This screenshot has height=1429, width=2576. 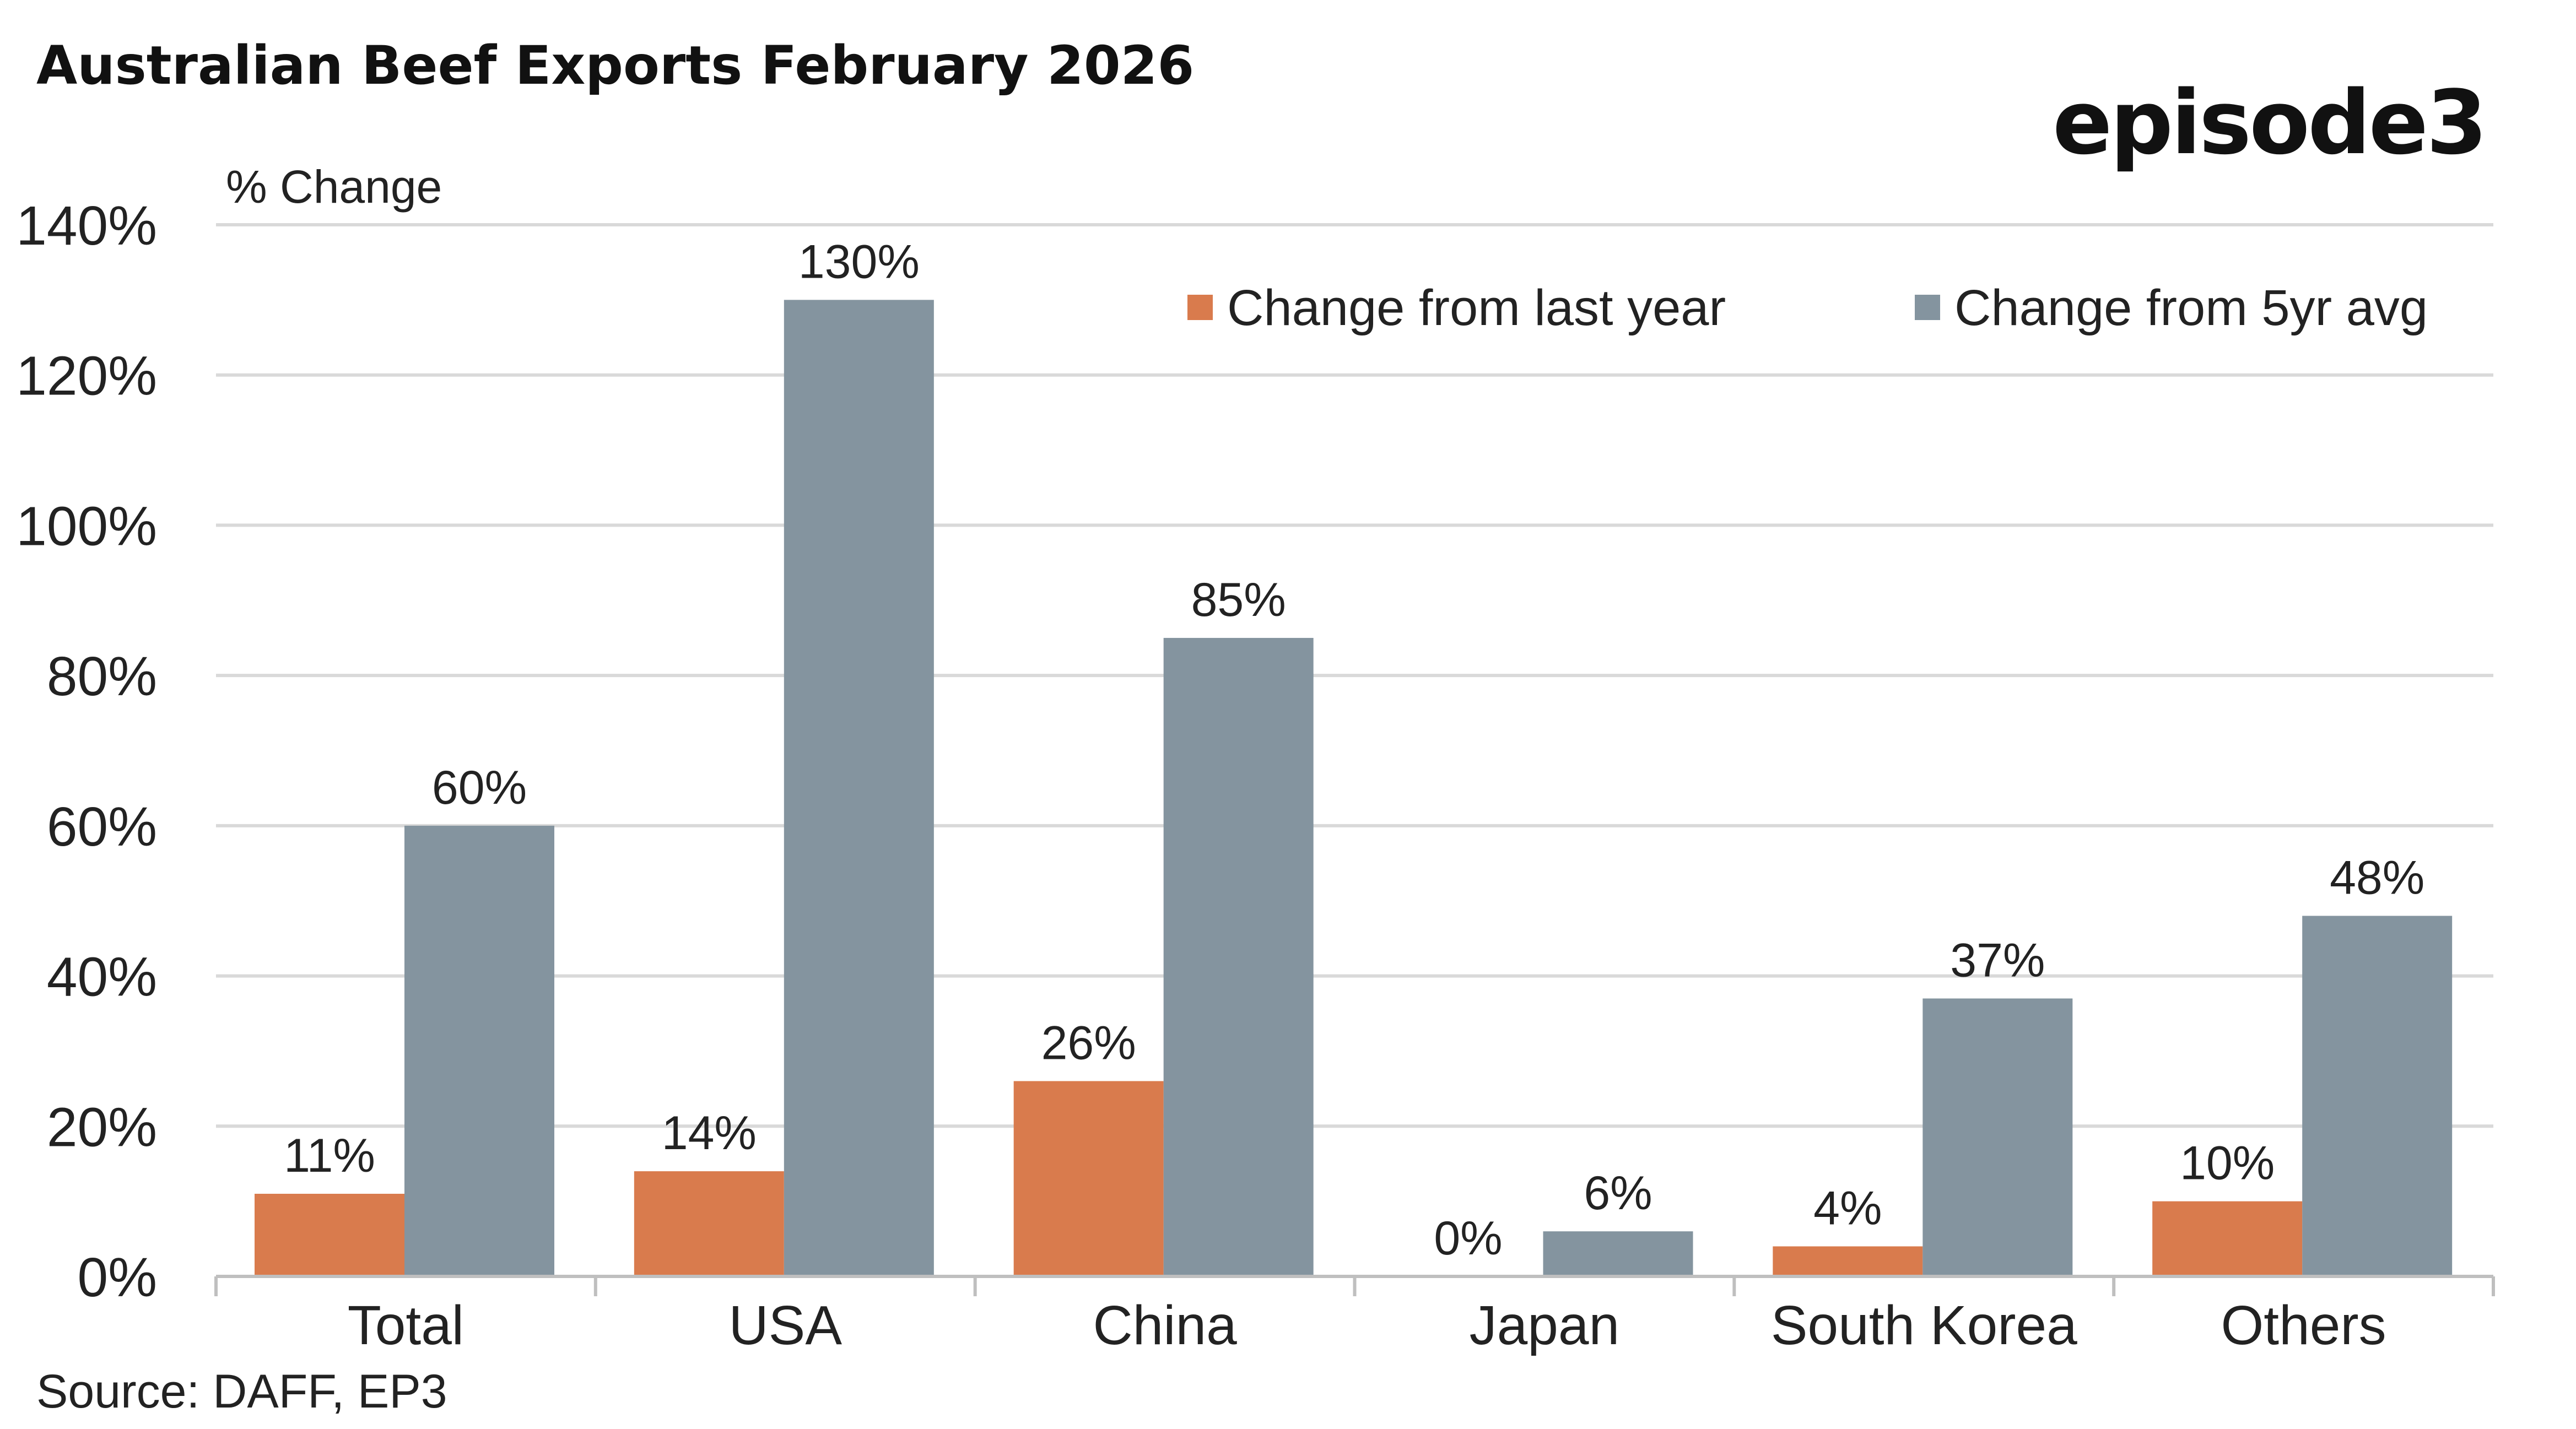 What do you see at coordinates (1997, 960) in the screenshot?
I see `data-label: 37%` at bounding box center [1997, 960].